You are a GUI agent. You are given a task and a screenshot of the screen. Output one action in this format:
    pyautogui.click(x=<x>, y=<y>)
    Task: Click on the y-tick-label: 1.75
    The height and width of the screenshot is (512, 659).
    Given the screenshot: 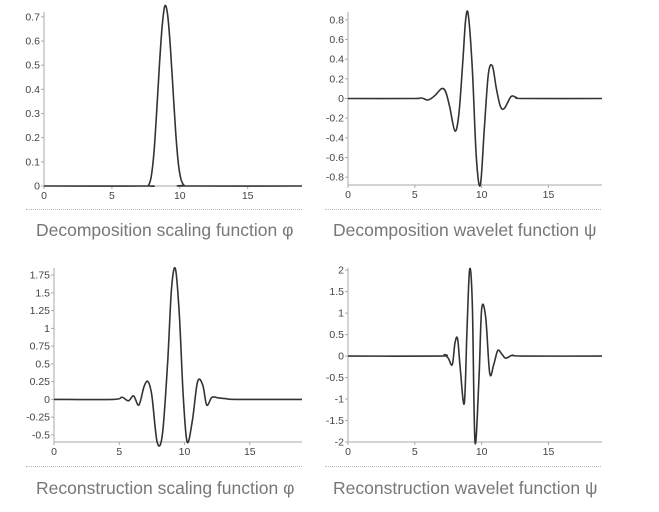 What is the action you would take?
    pyautogui.click(x=40, y=276)
    